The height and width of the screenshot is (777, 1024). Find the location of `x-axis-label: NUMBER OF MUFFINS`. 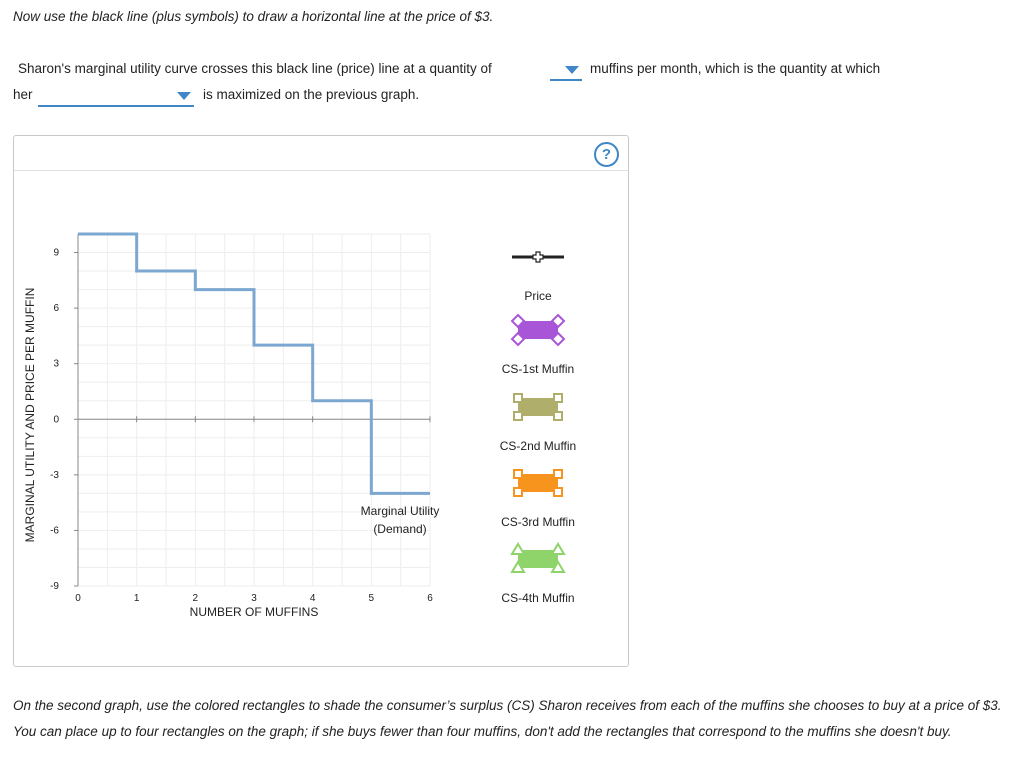

x-axis-label: NUMBER OF MUFFINS is located at coordinates (254, 612).